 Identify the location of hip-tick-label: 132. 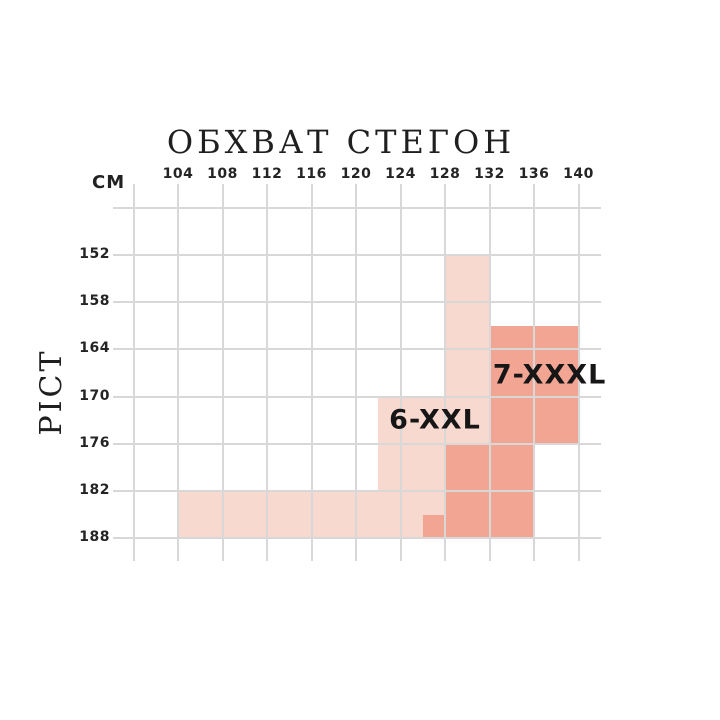
(489, 174).